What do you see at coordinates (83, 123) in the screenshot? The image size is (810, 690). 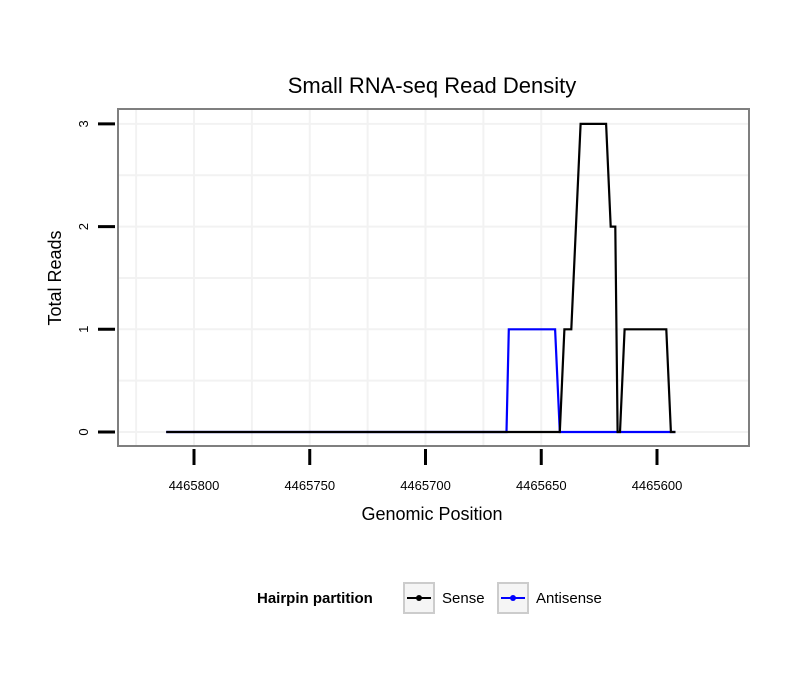 I see `y-tick-label: 3` at bounding box center [83, 123].